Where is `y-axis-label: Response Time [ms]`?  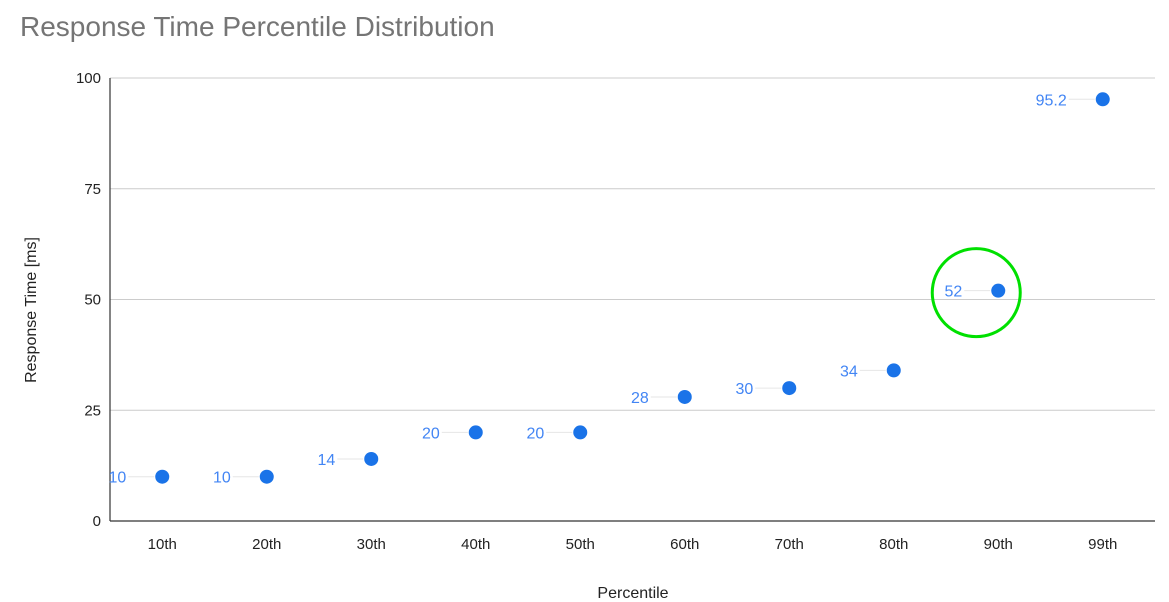
y-axis-label: Response Time [ms] is located at coordinates (31, 310).